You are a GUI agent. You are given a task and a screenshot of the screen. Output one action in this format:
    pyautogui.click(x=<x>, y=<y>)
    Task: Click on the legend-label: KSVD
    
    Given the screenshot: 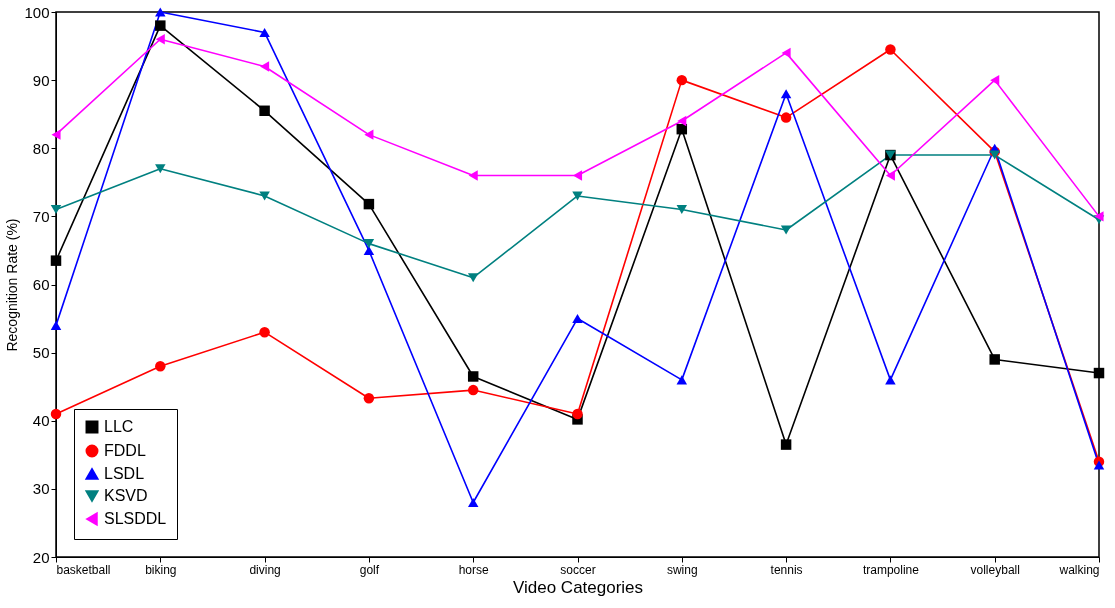 What is the action you would take?
    pyautogui.click(x=126, y=495)
    